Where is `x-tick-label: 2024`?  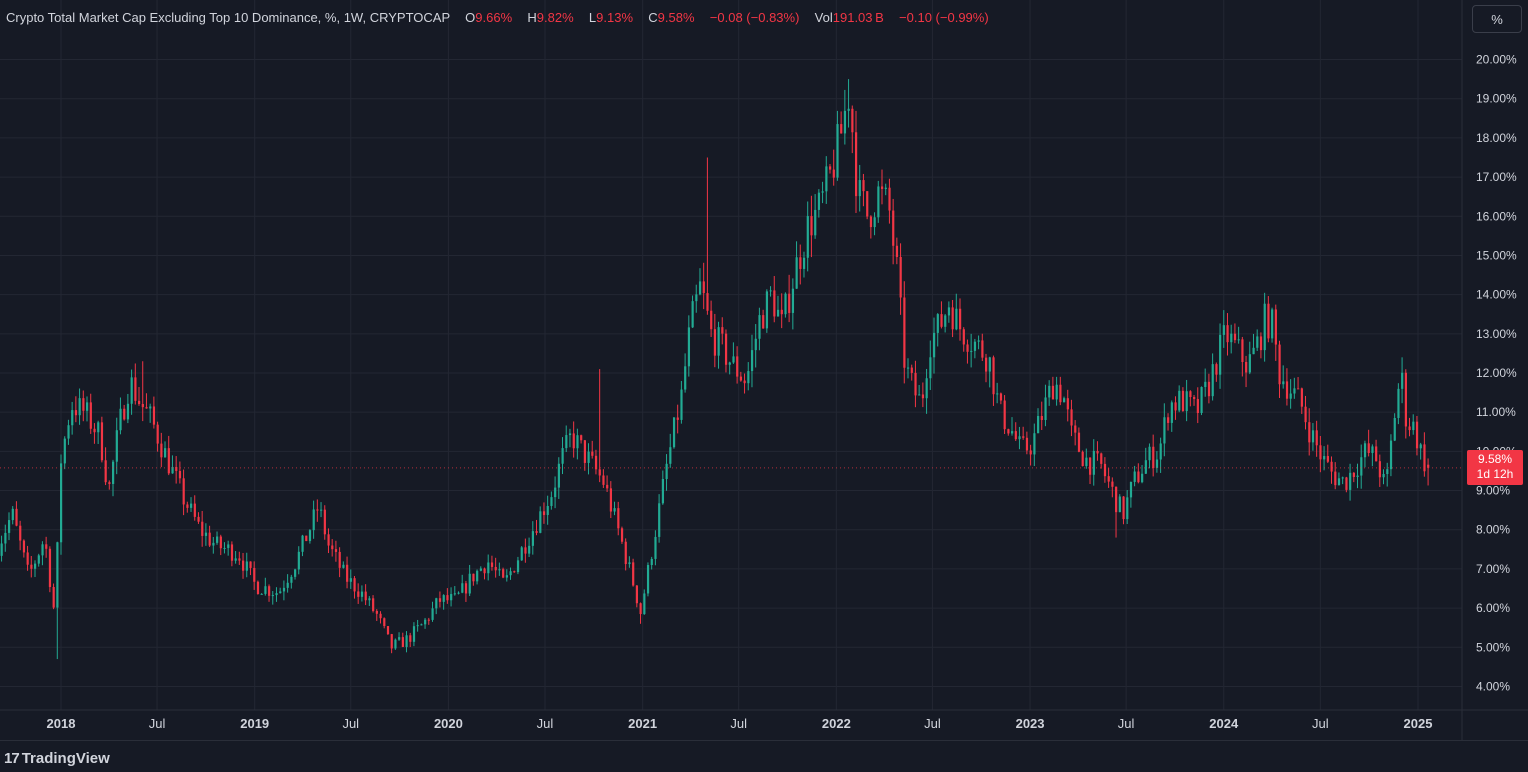
x-tick-label: 2024 is located at coordinates (1224, 723).